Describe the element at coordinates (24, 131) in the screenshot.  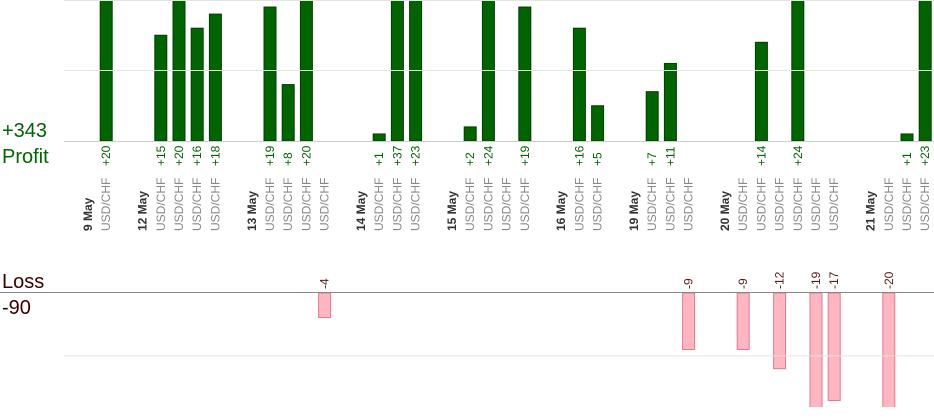
I see `profit-total: +343` at that location.